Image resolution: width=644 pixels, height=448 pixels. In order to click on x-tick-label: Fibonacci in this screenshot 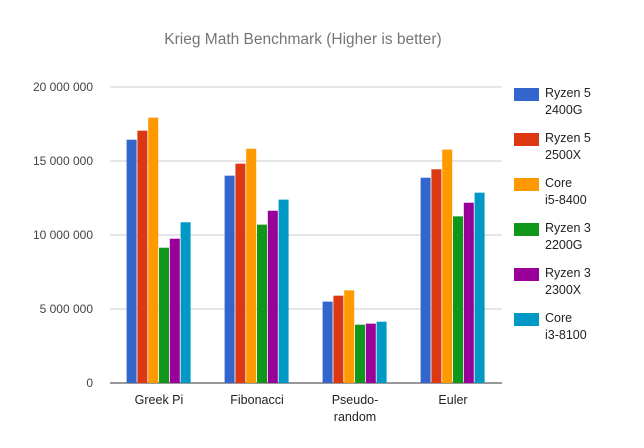, I will do `click(257, 400)`.